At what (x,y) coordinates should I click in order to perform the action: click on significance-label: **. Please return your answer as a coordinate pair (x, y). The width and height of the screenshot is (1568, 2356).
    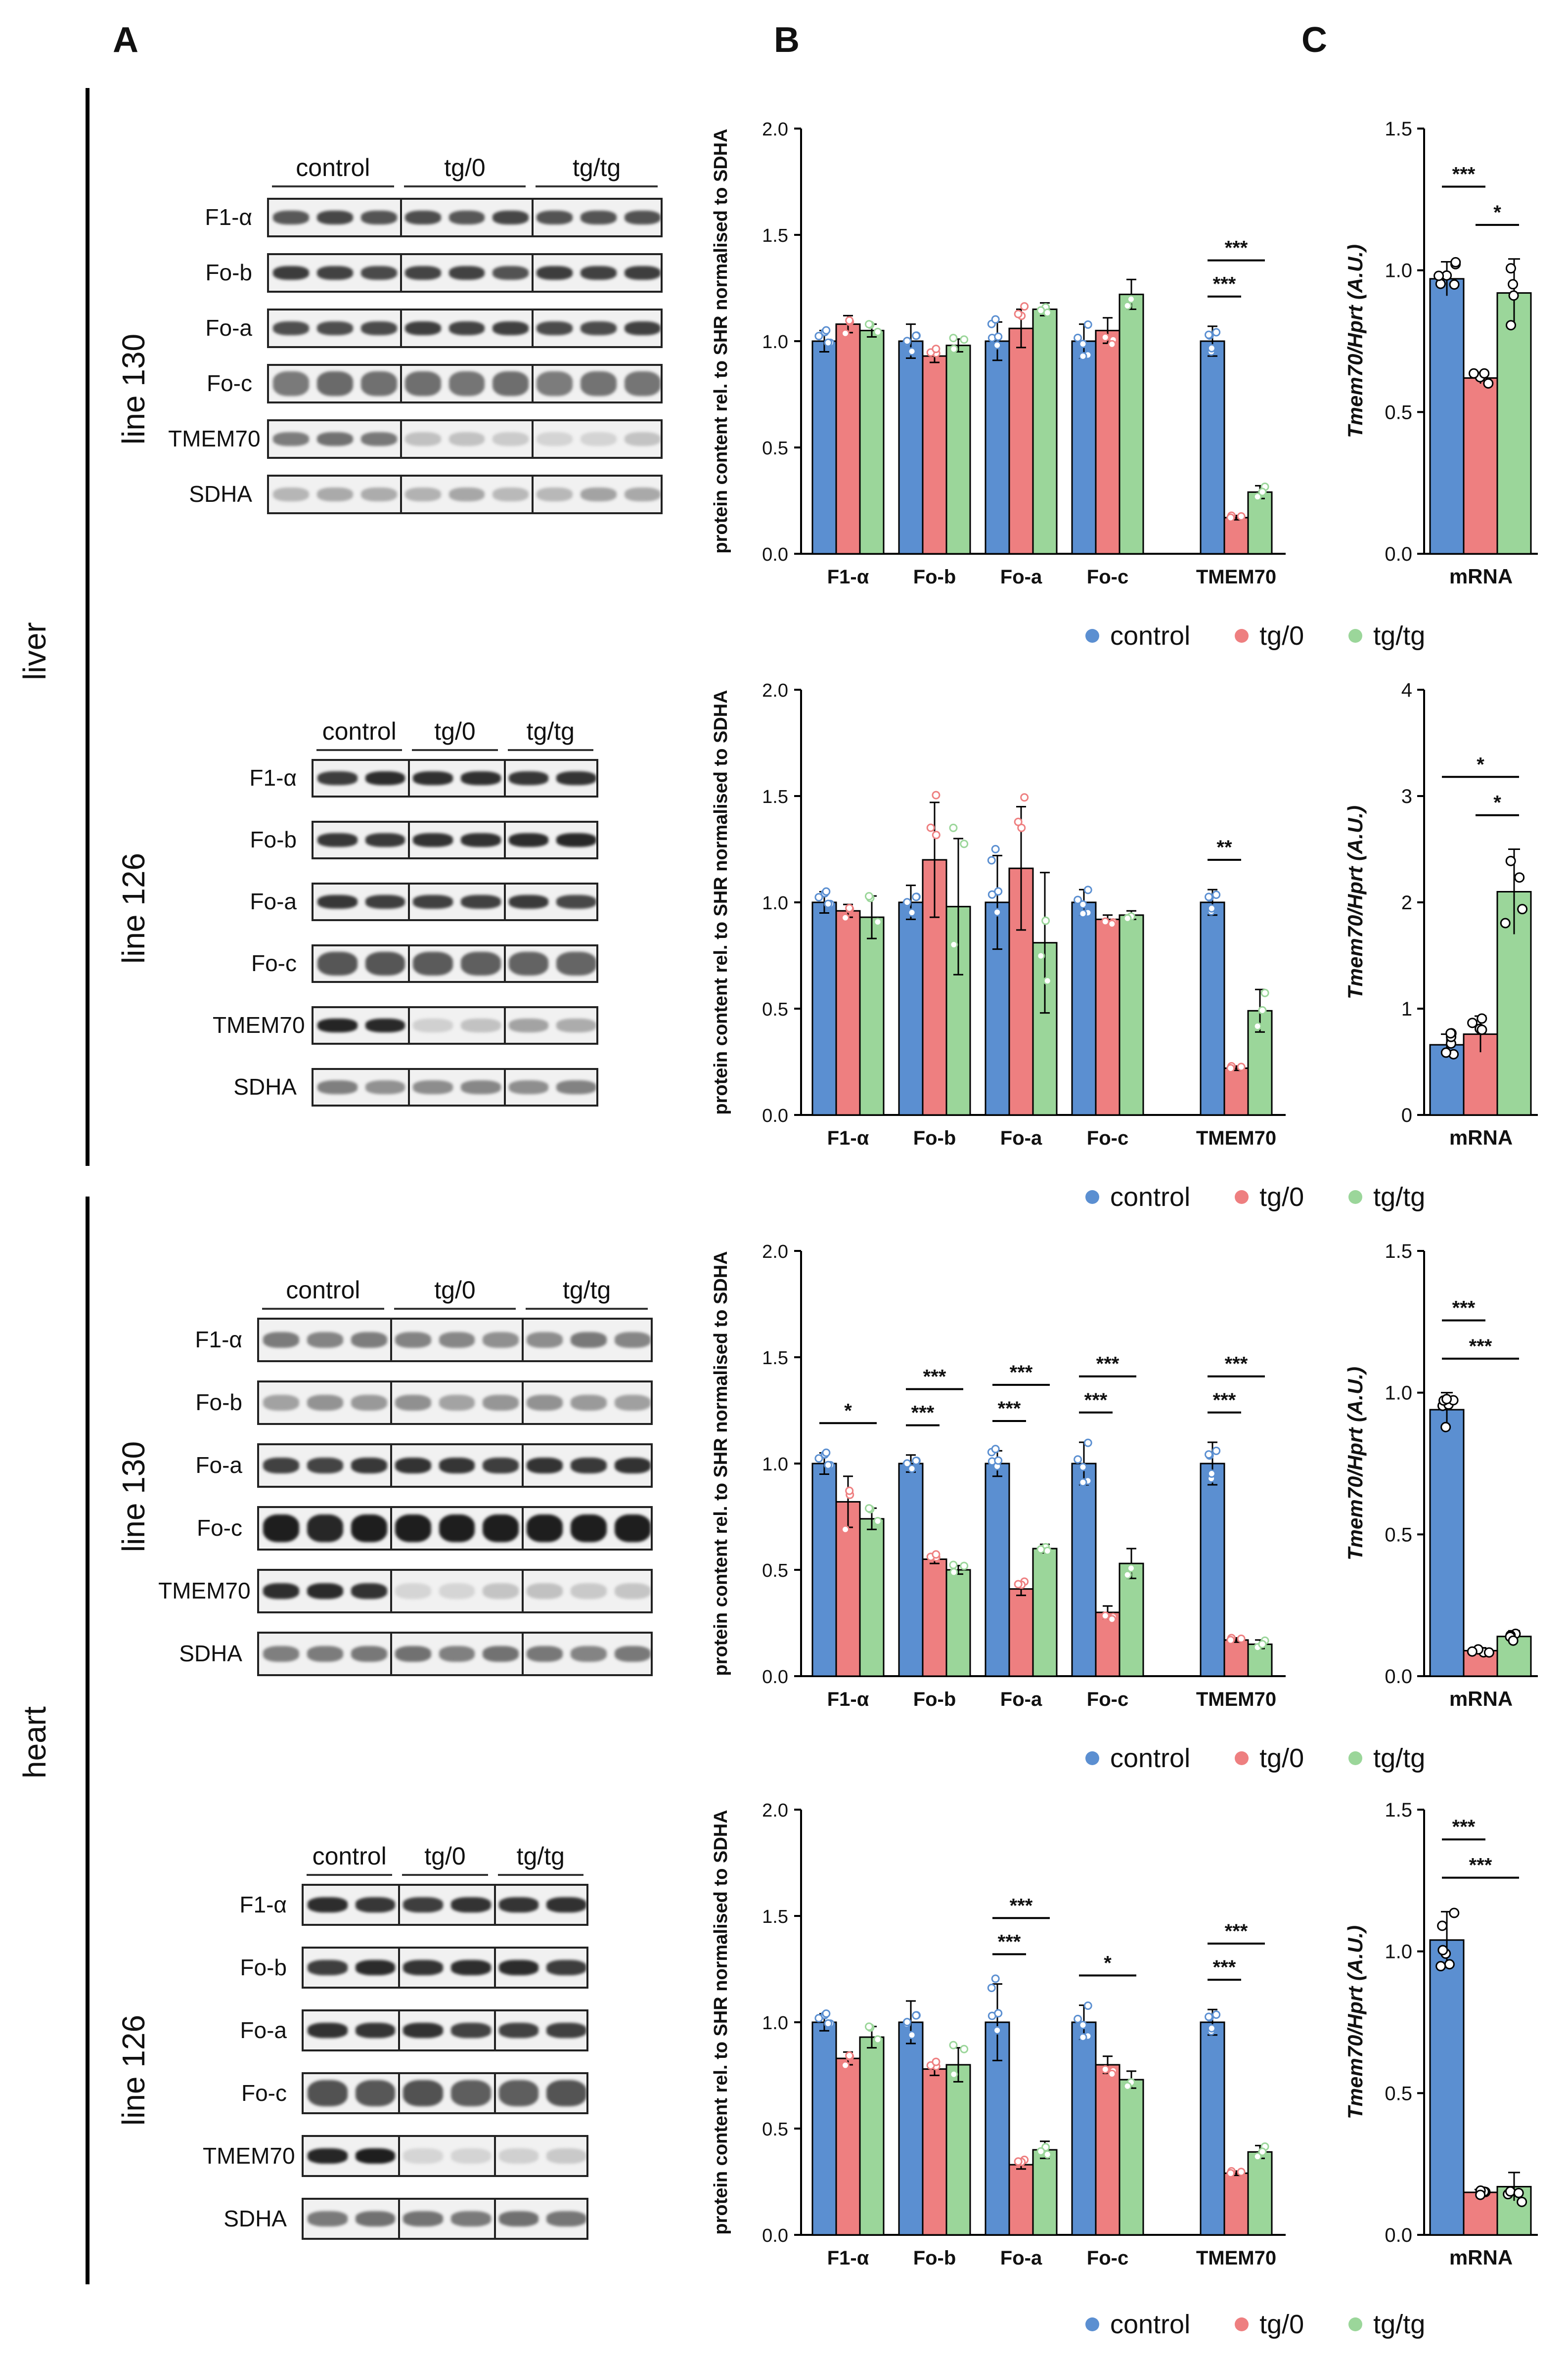
    Looking at the image, I should click on (1224, 847).